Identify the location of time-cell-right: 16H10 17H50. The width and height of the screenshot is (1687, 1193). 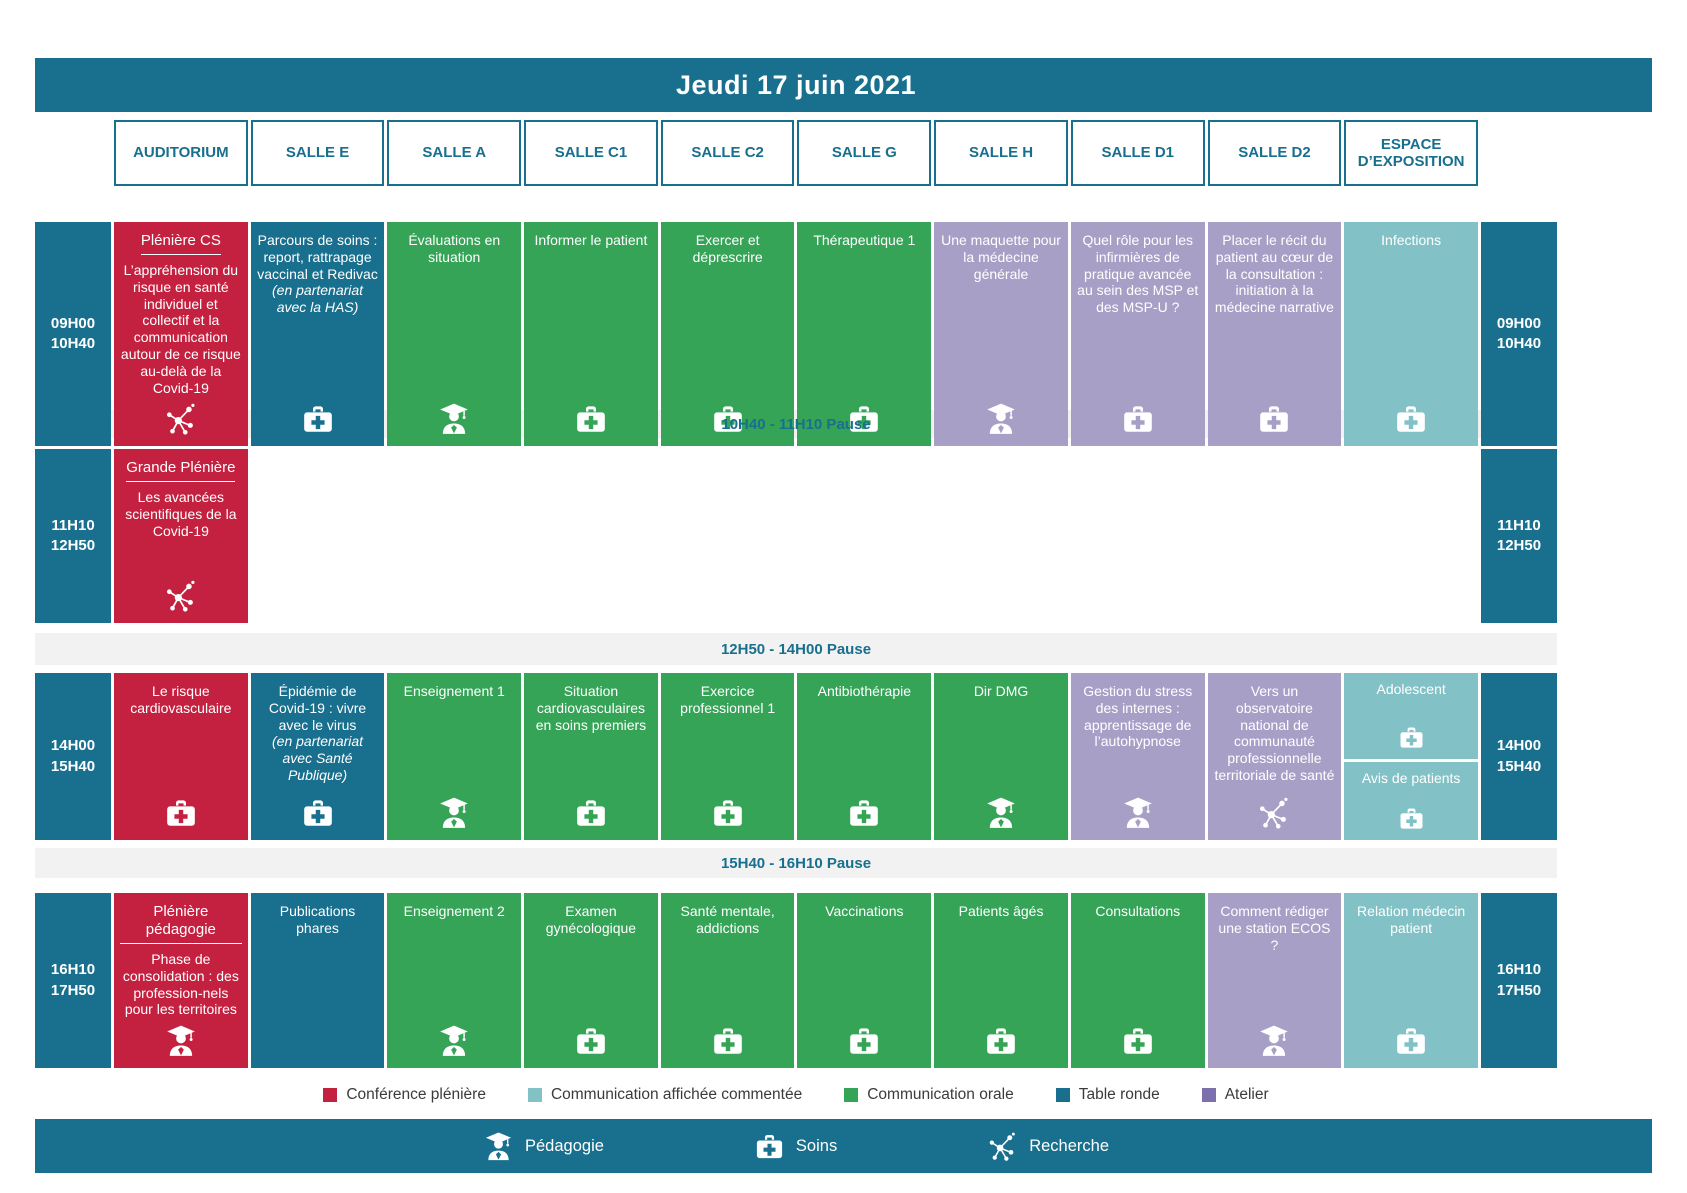
(1518, 981).